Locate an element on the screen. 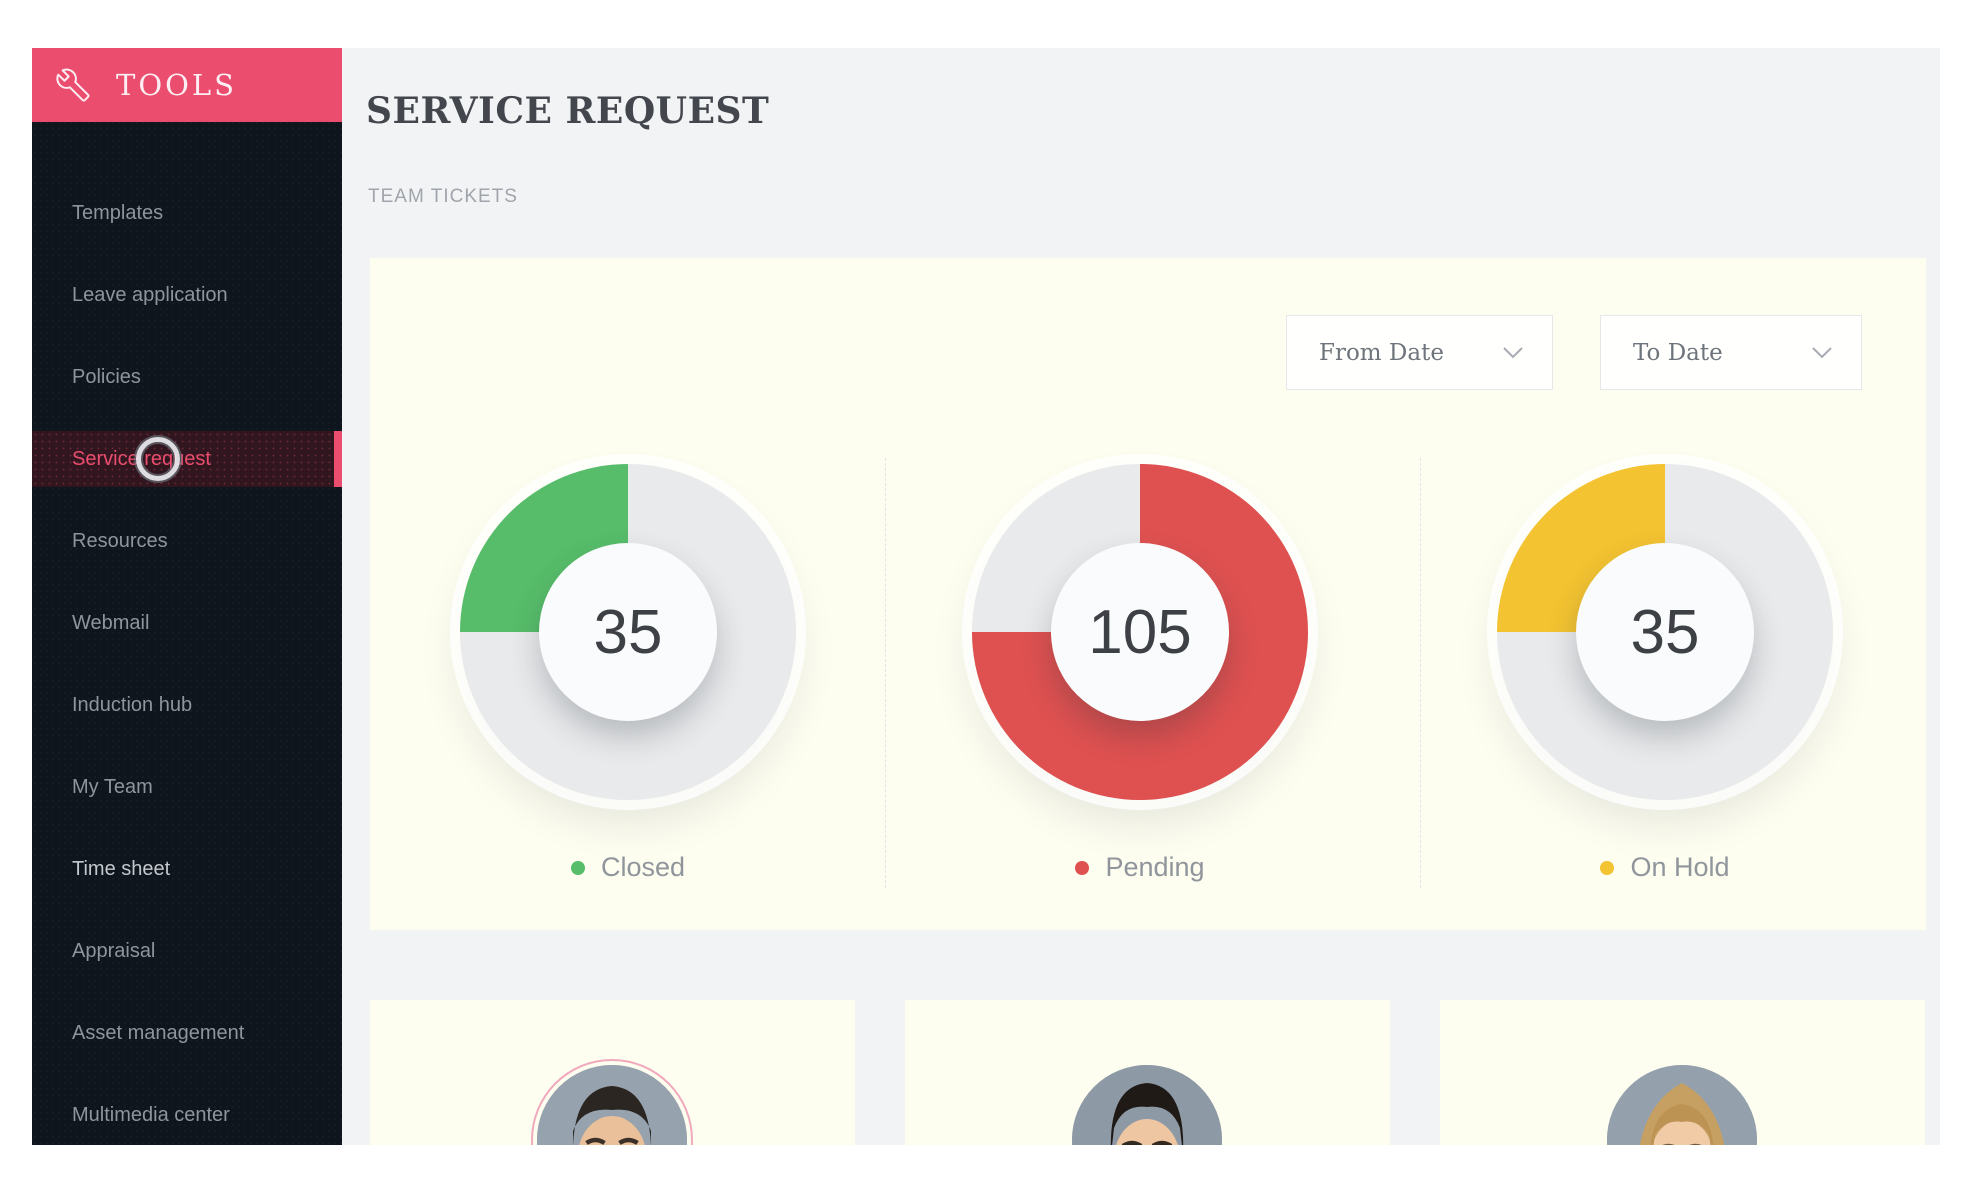  sidebar-item-service-request: Service request is located at coordinates (187, 459).